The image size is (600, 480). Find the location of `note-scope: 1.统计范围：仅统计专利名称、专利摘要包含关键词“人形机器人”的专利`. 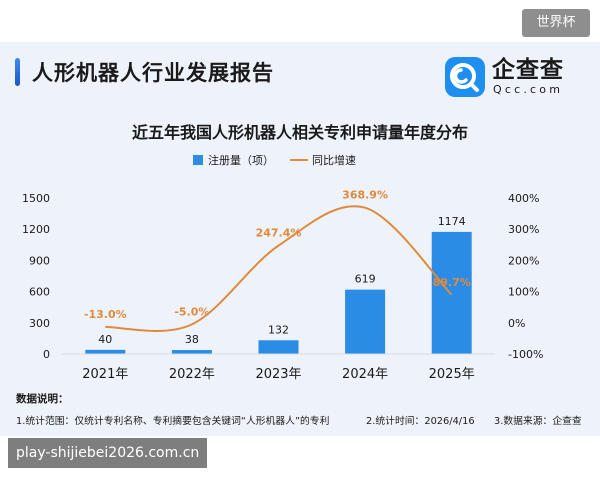

note-scope: 1.统计范围：仅统计专利名称、专利摘要包含关键词“人形机器人”的专利 is located at coordinates (173, 421).